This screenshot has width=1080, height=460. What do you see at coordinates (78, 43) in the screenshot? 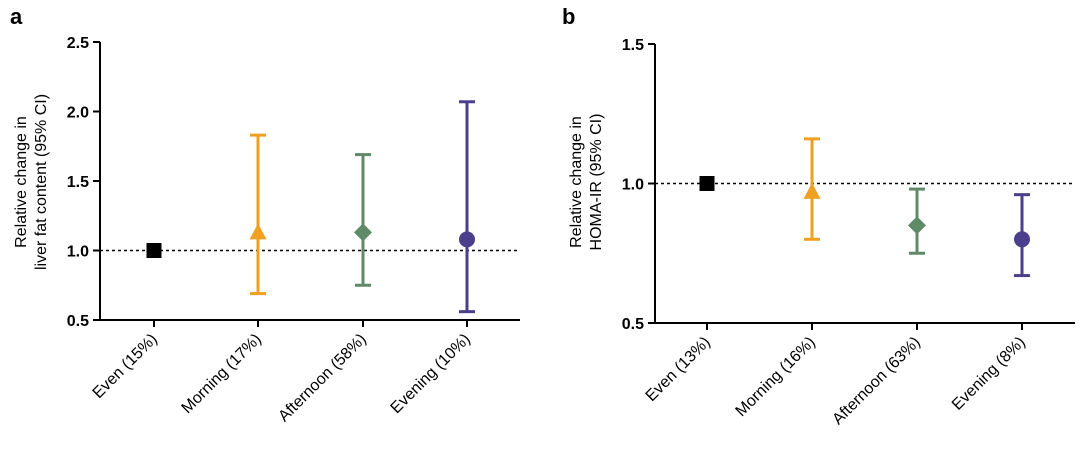
I see `y-tick-label: 2.5` at bounding box center [78, 43].